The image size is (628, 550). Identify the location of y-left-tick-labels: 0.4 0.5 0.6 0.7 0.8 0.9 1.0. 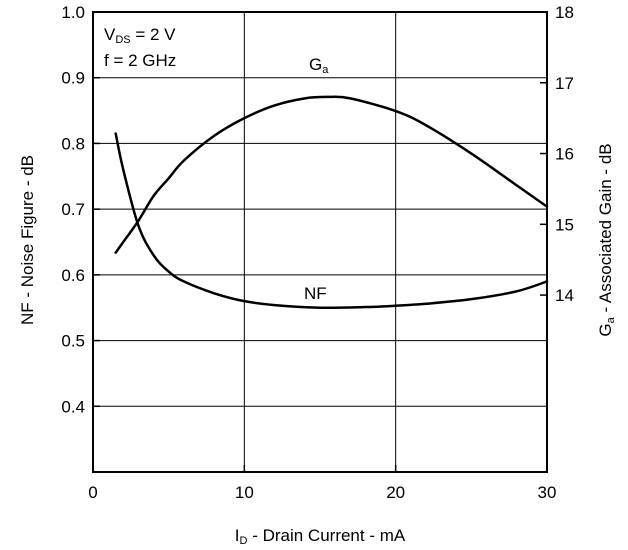
(73, 209).